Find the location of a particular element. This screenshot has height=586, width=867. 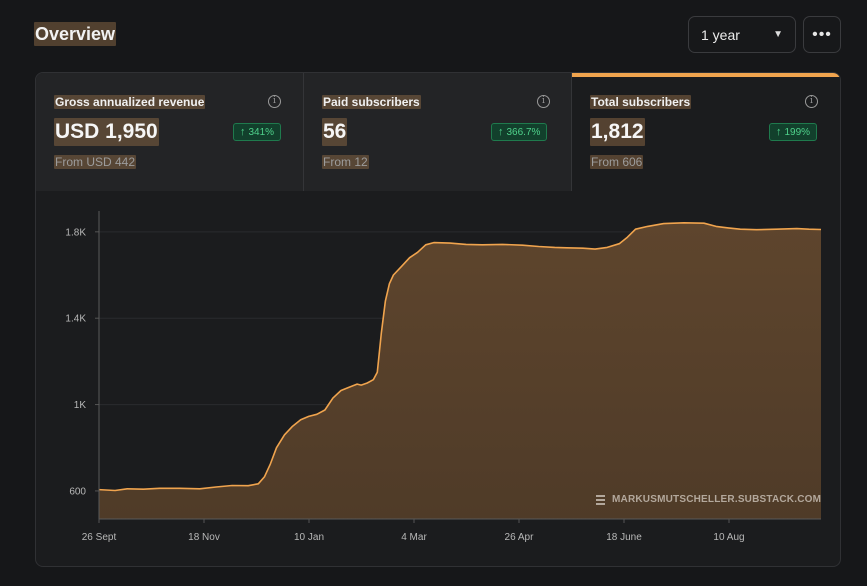

x-tick-label: 10 Aug is located at coordinates (728, 537).